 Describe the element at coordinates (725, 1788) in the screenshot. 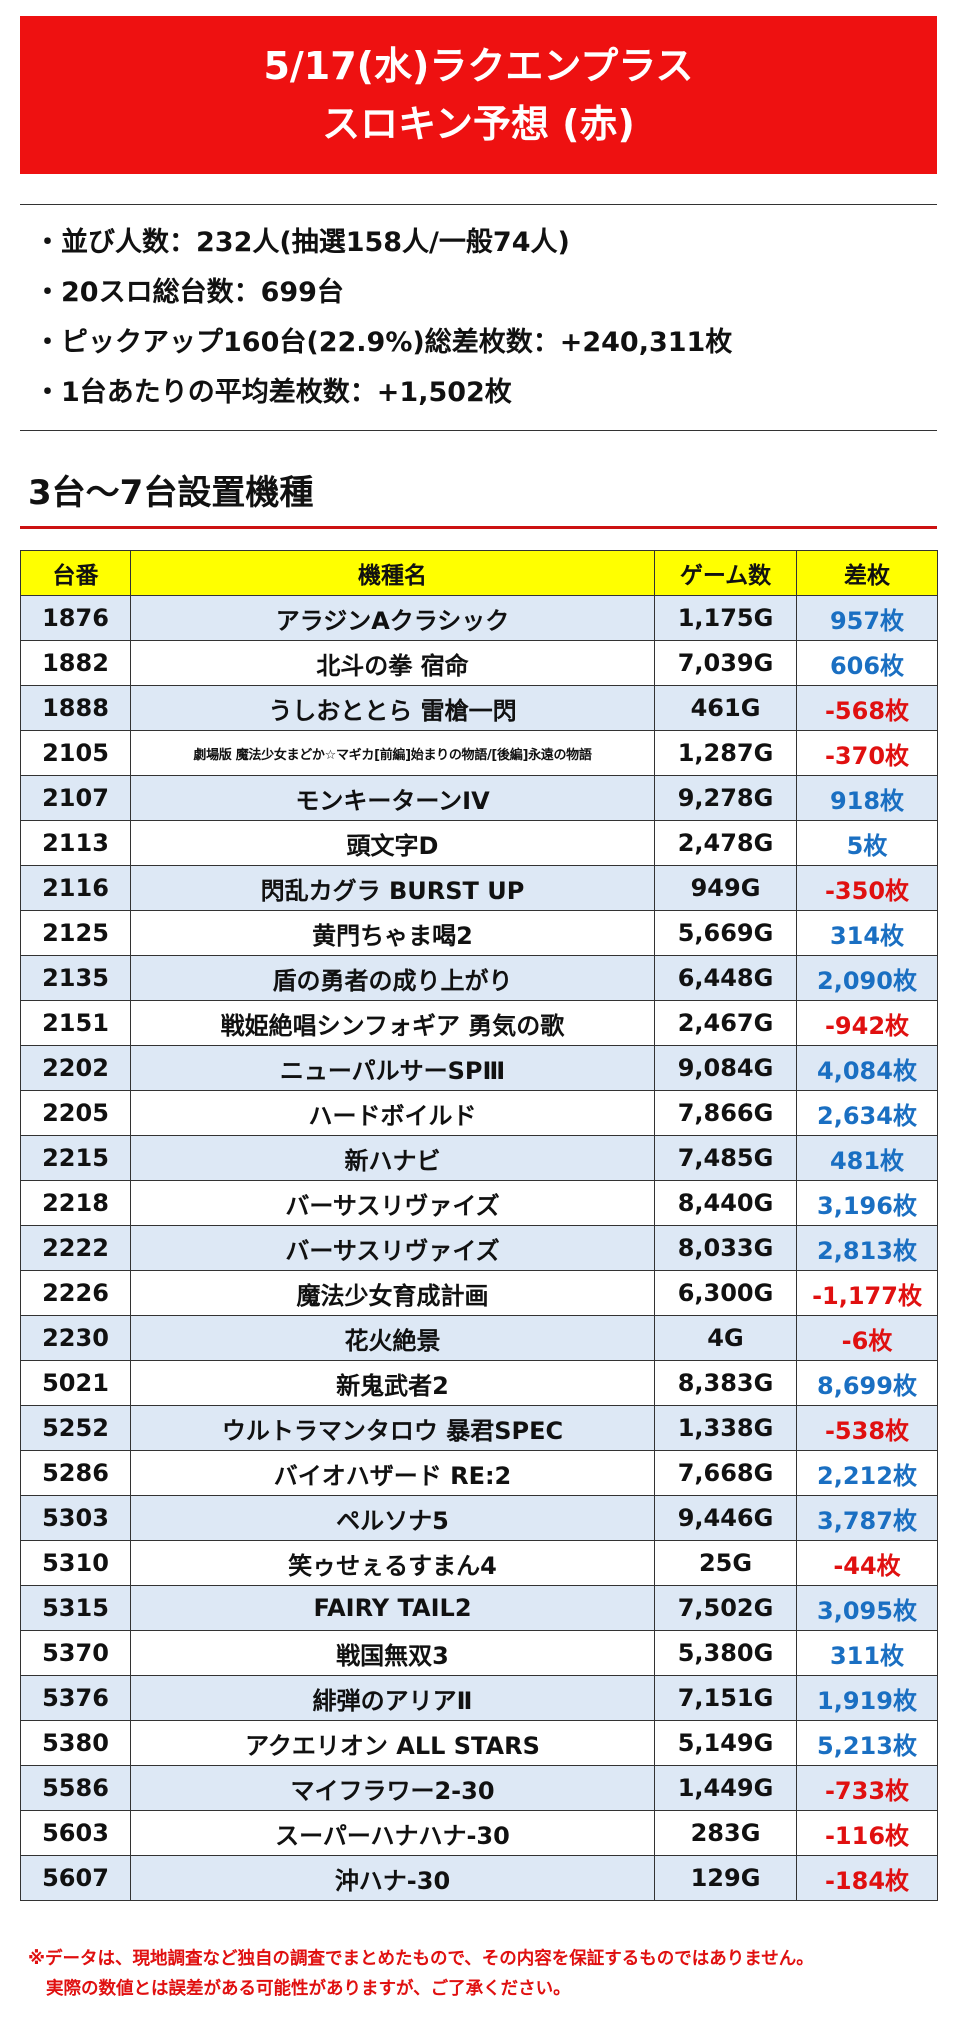

I see `game-count-cell: 1,449G` at that location.